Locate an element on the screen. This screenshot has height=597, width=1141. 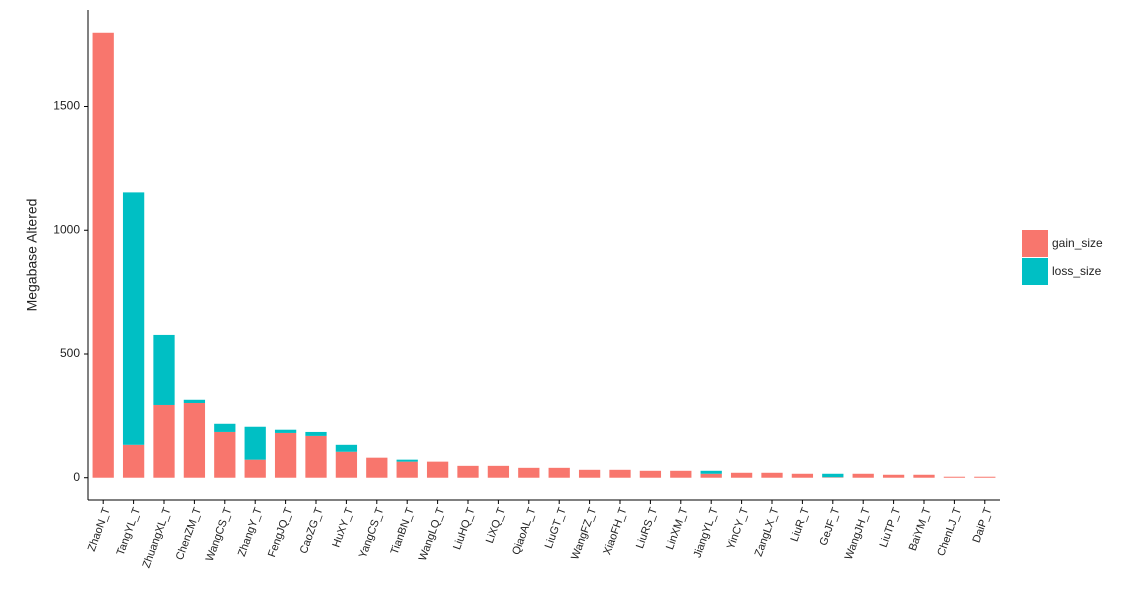
x-tick-label: LiuR_T is located at coordinates (801, 525).